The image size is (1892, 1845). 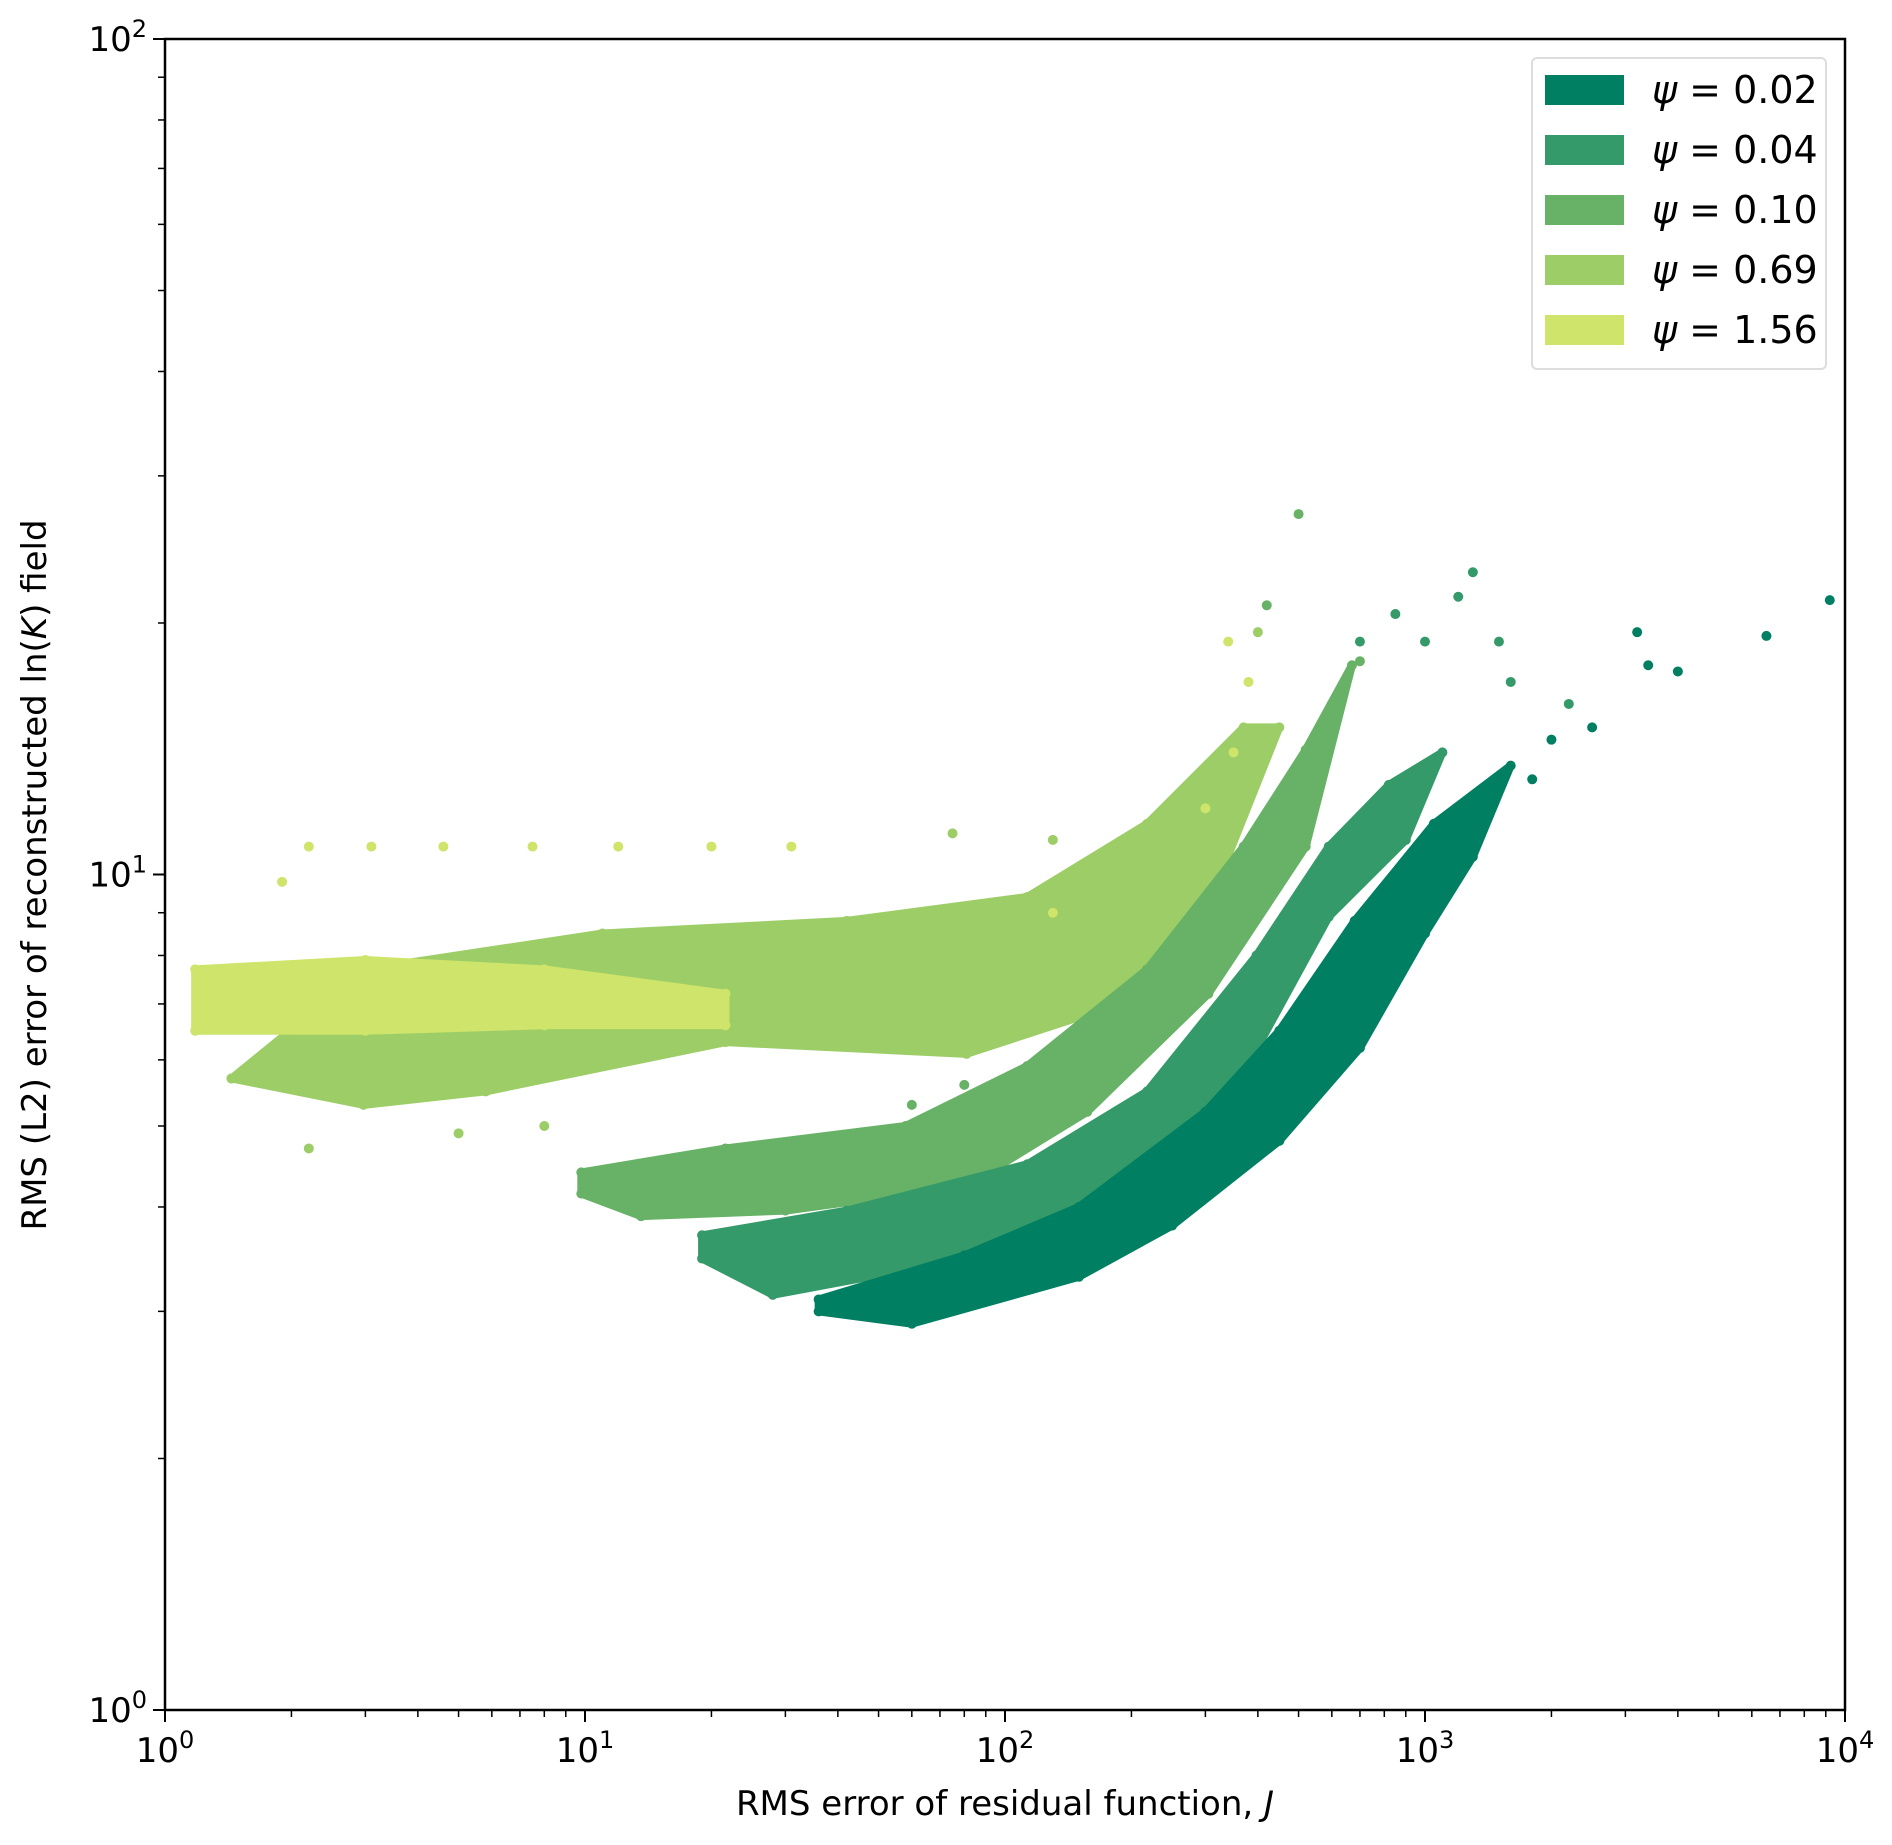 What do you see at coordinates (1005, 1804) in the screenshot?
I see `x-axis-label: RMS error of residual function, J` at bounding box center [1005, 1804].